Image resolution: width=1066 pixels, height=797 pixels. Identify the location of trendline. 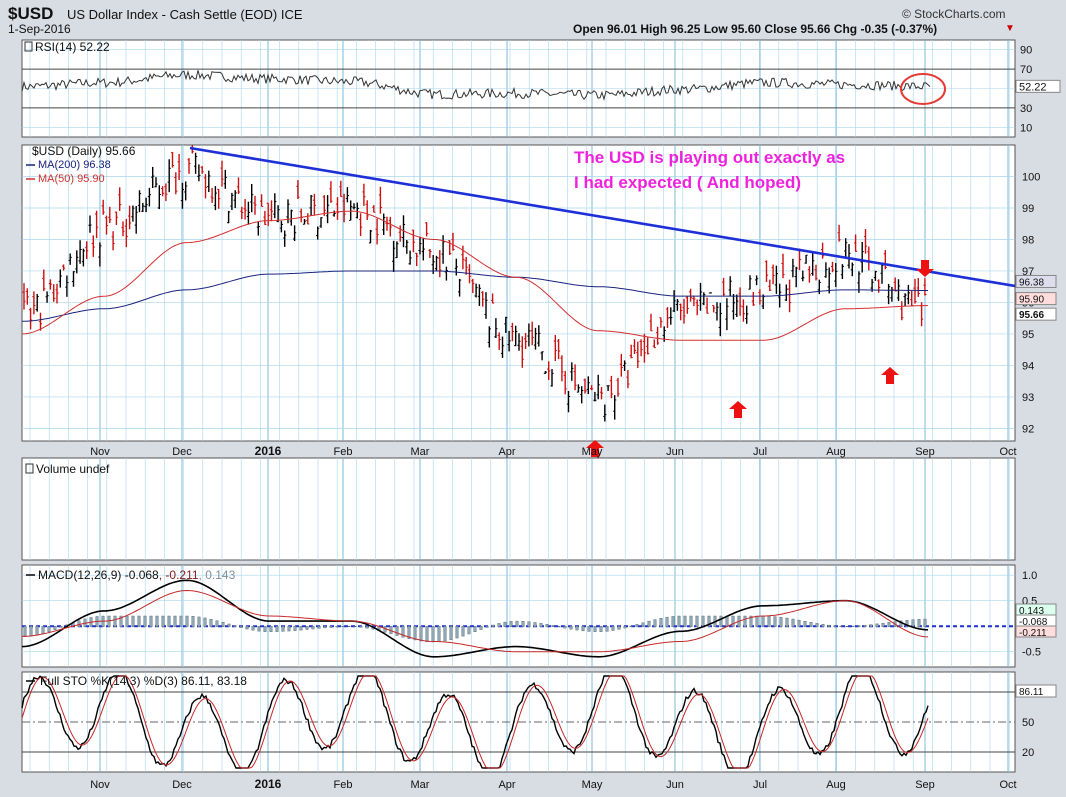
(602, 217).